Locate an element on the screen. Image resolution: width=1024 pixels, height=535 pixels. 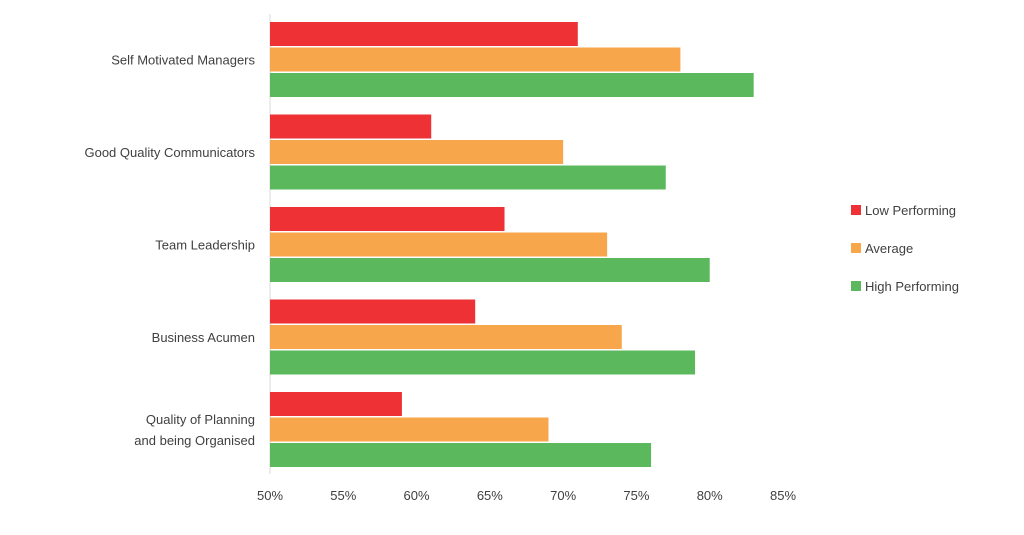
x-tick-label: 70% is located at coordinates (563, 495).